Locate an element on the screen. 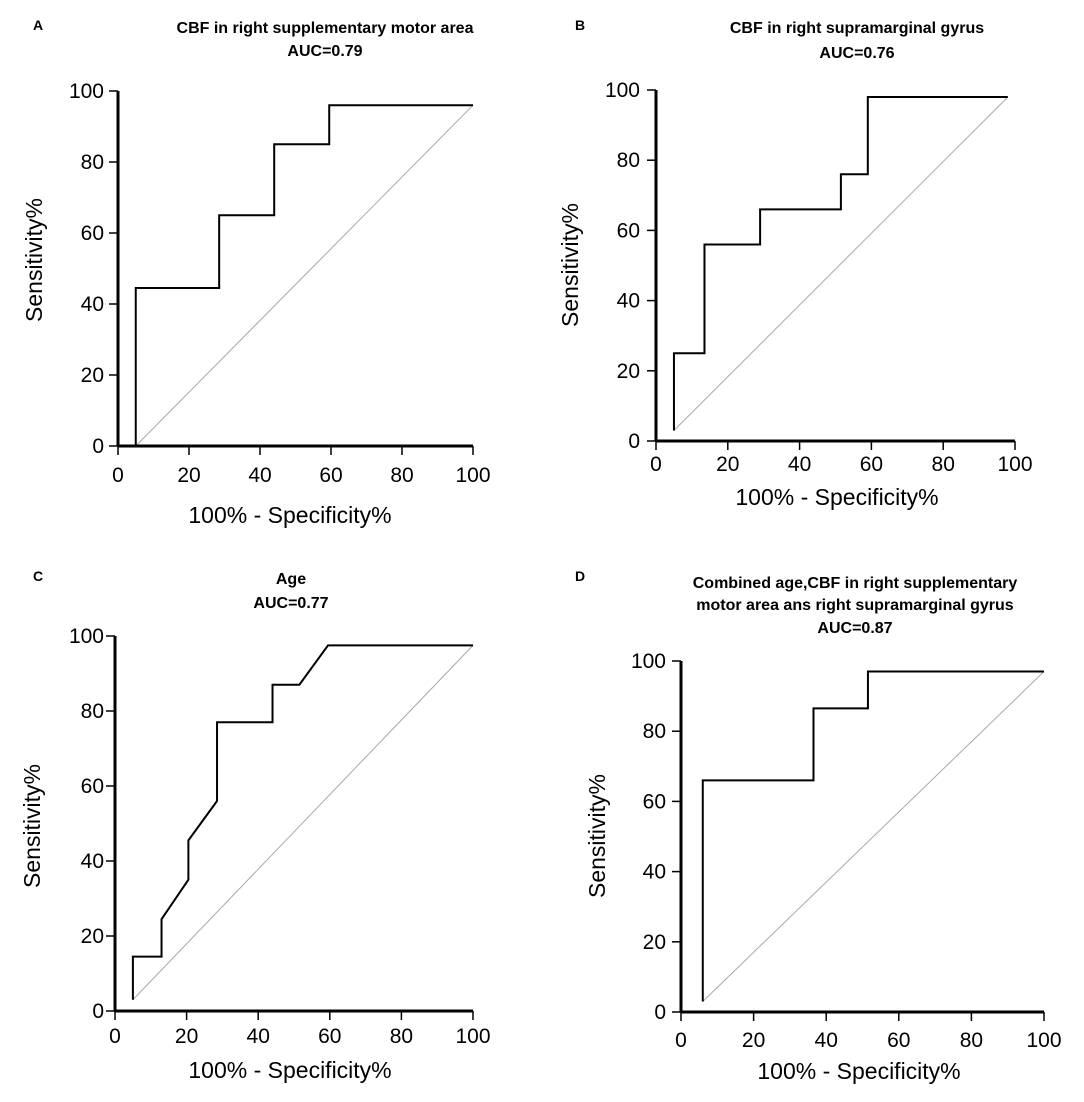  chart-title-line: CBF in right supramarginal gyrus is located at coordinates (857, 28).